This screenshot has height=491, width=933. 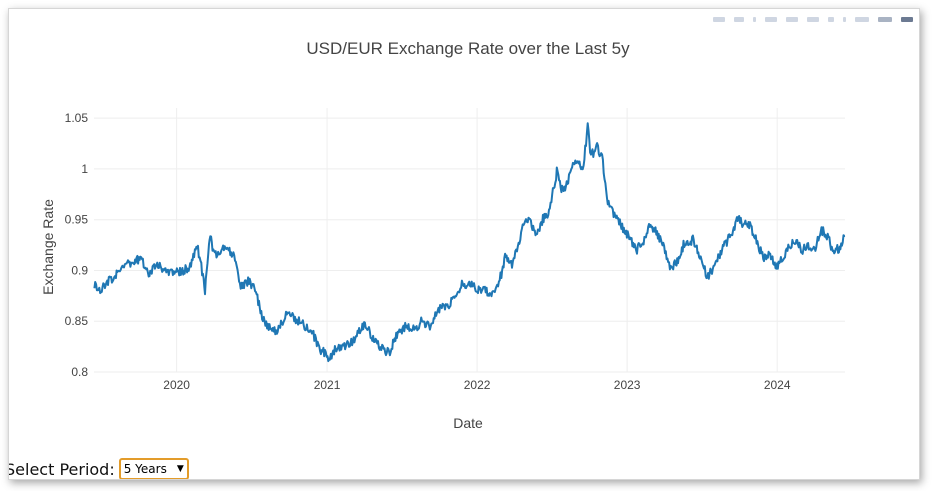 I want to click on period-select: 5 Years ▼, so click(x=153, y=468).